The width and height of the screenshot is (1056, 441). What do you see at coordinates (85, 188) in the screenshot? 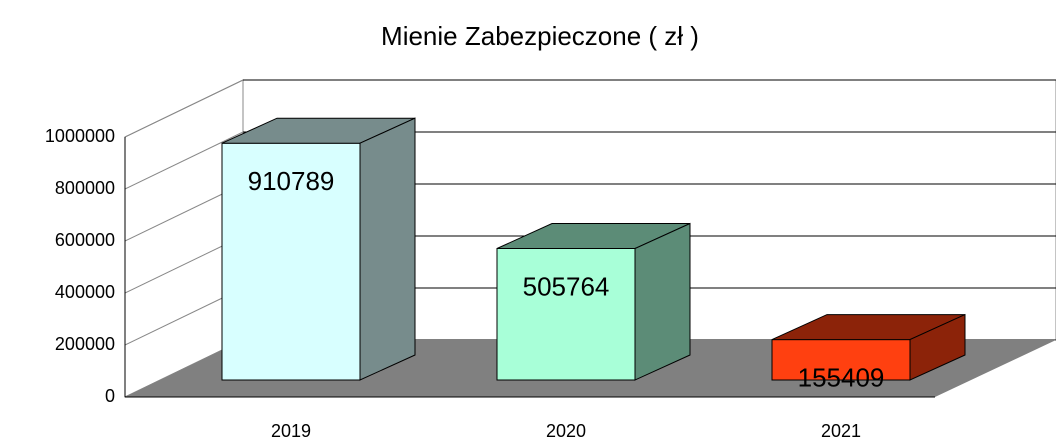
I see `y-tick-label: 800000` at bounding box center [85, 188].